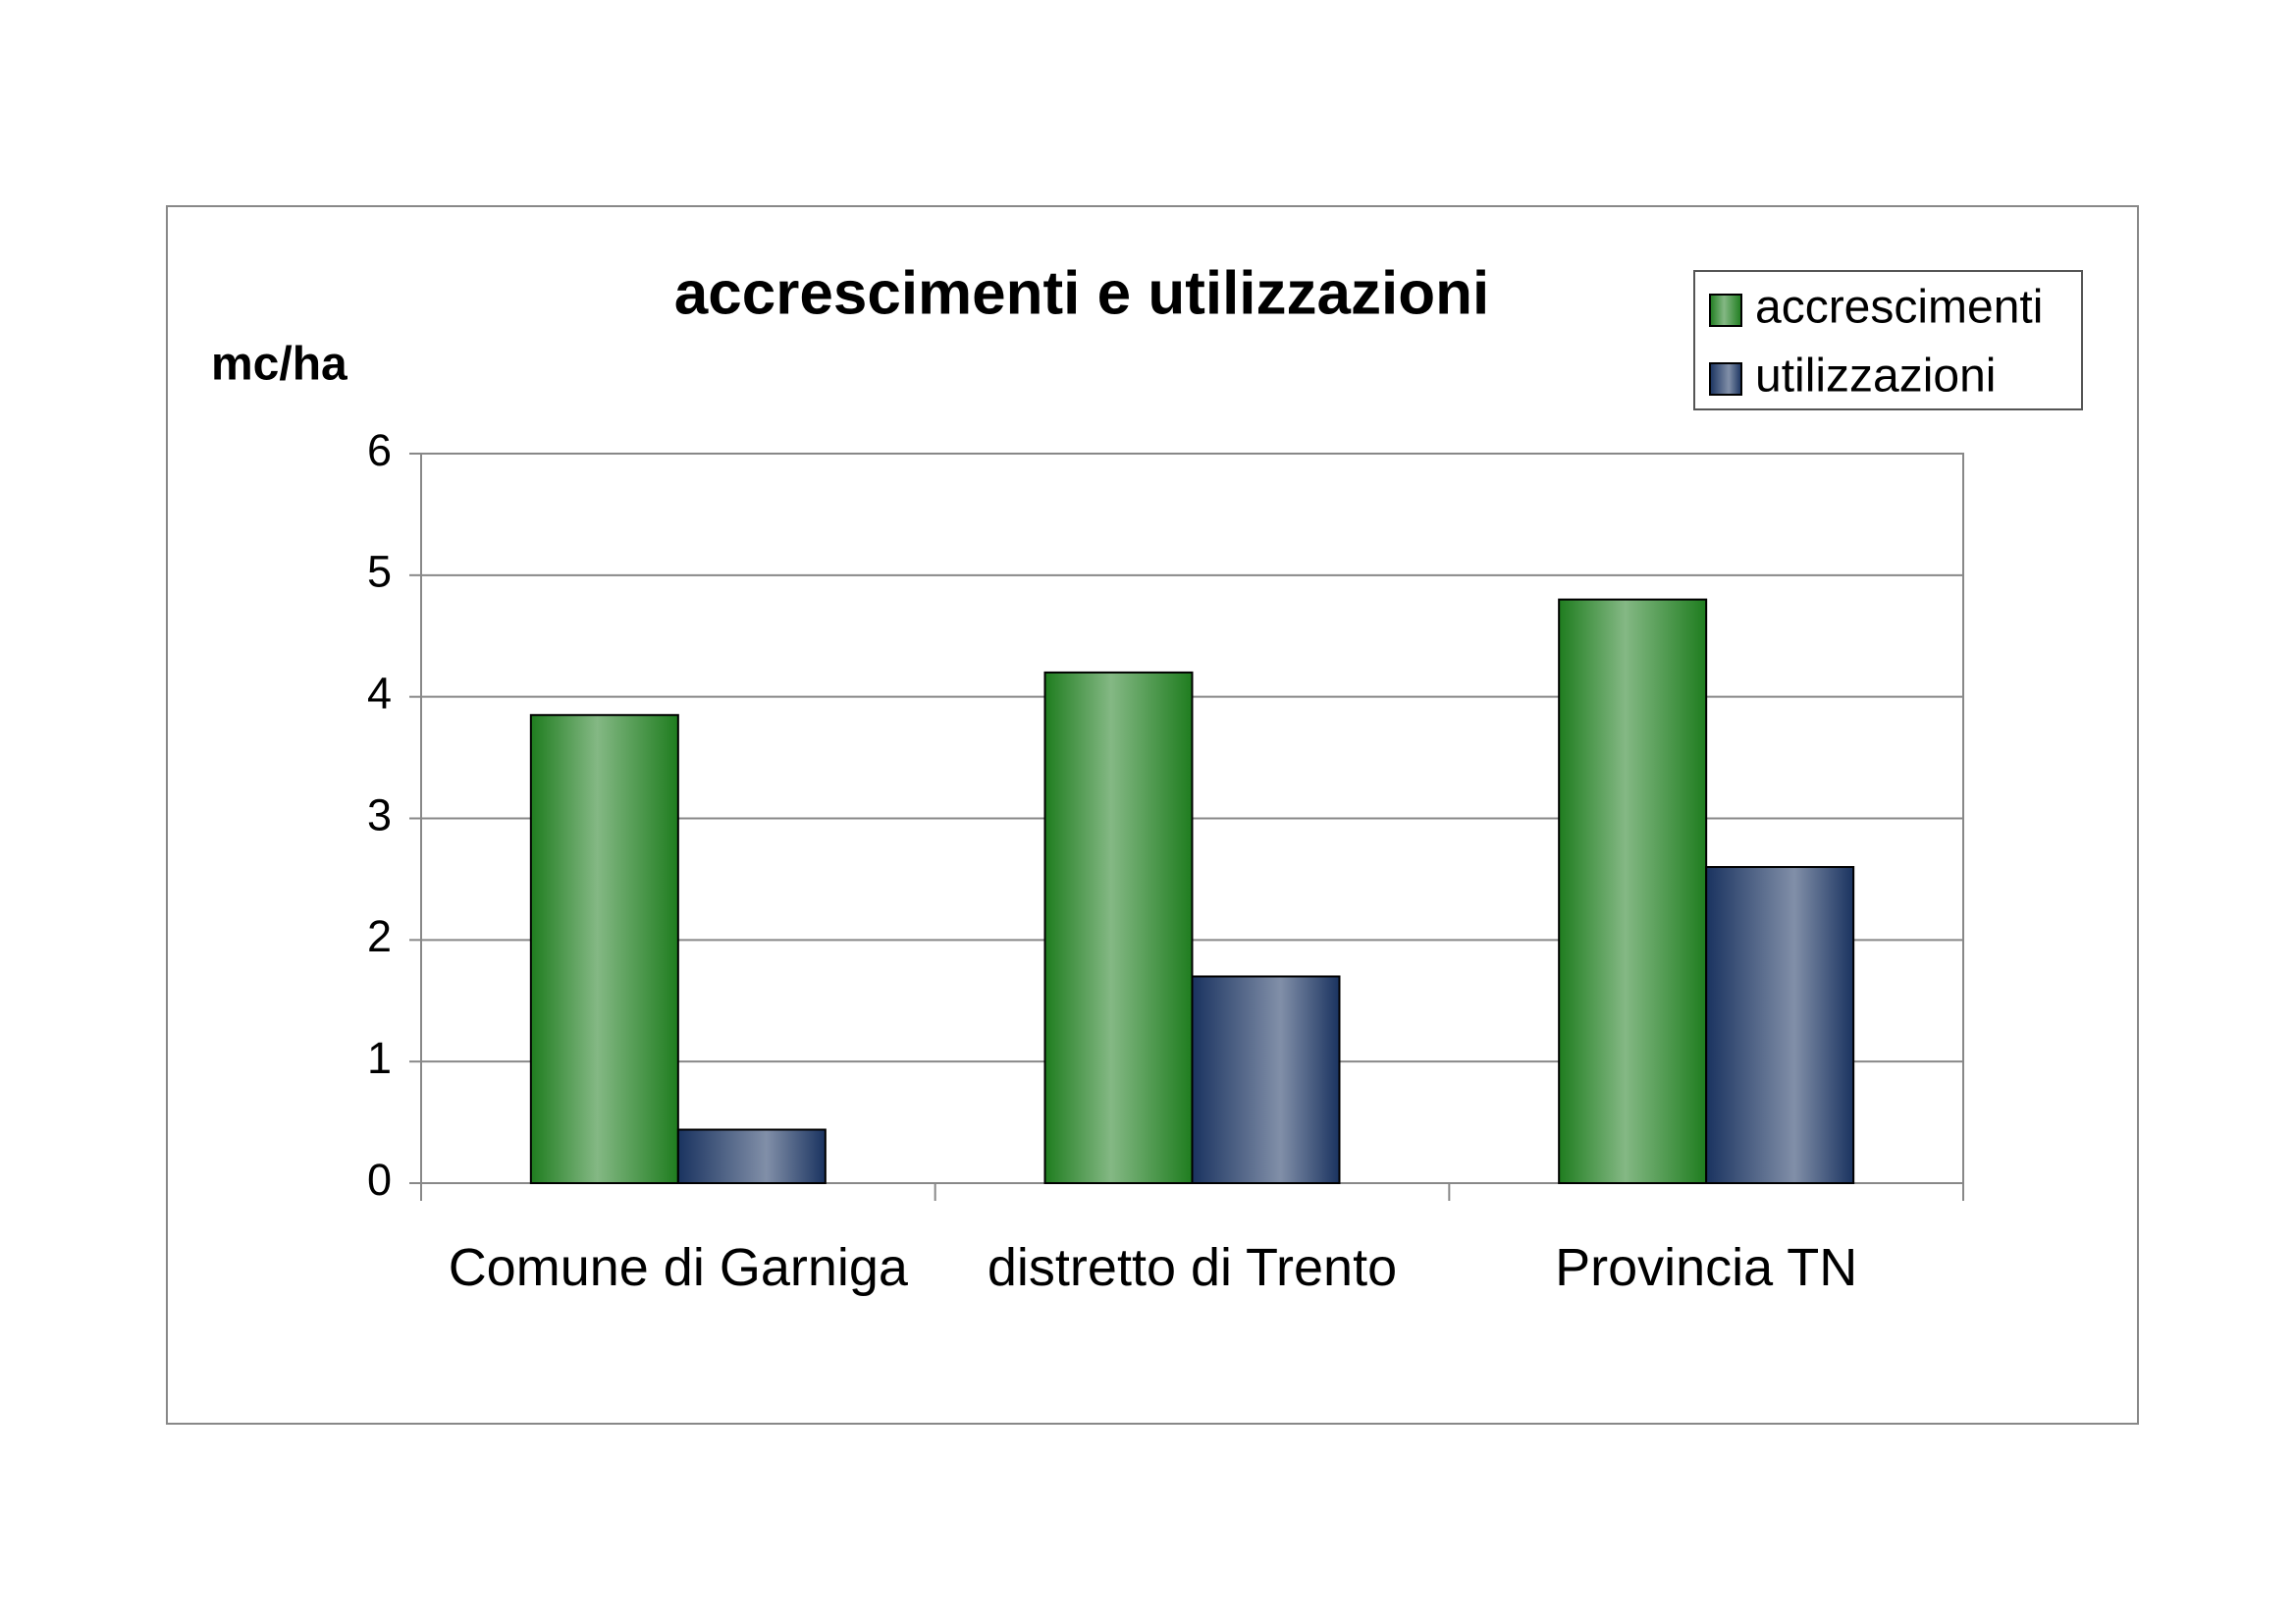  Describe the element at coordinates (678, 1267) in the screenshot. I see `x-tick-label: Comune di Garniga` at that location.